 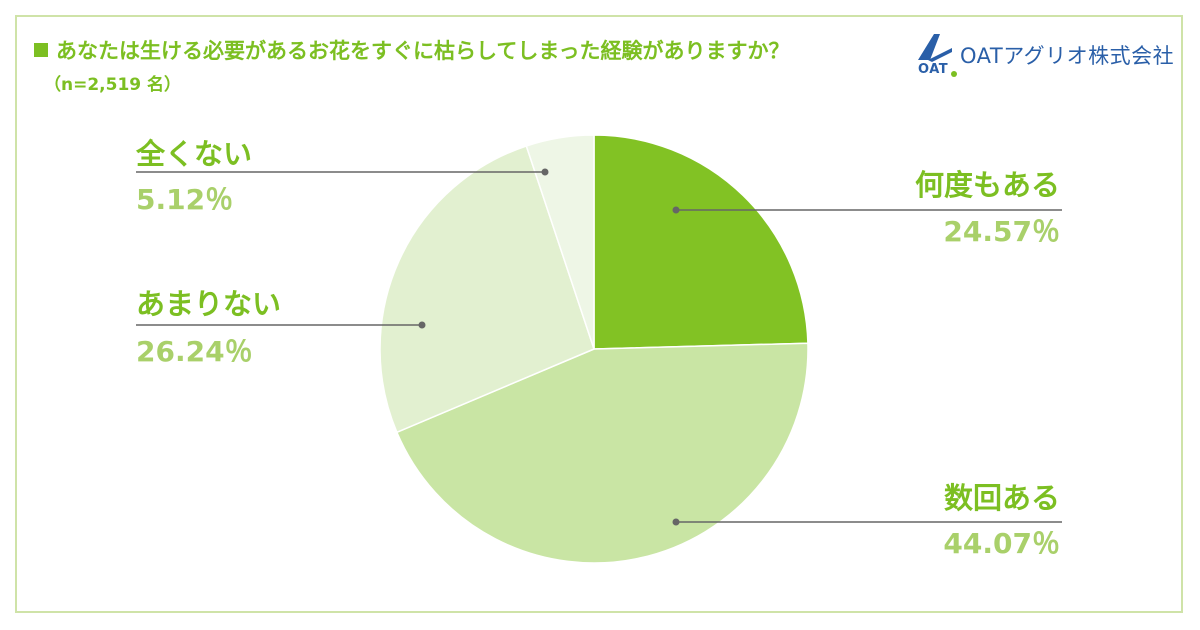 I want to click on slice-value-2: 26.24％, so click(x=194, y=351).